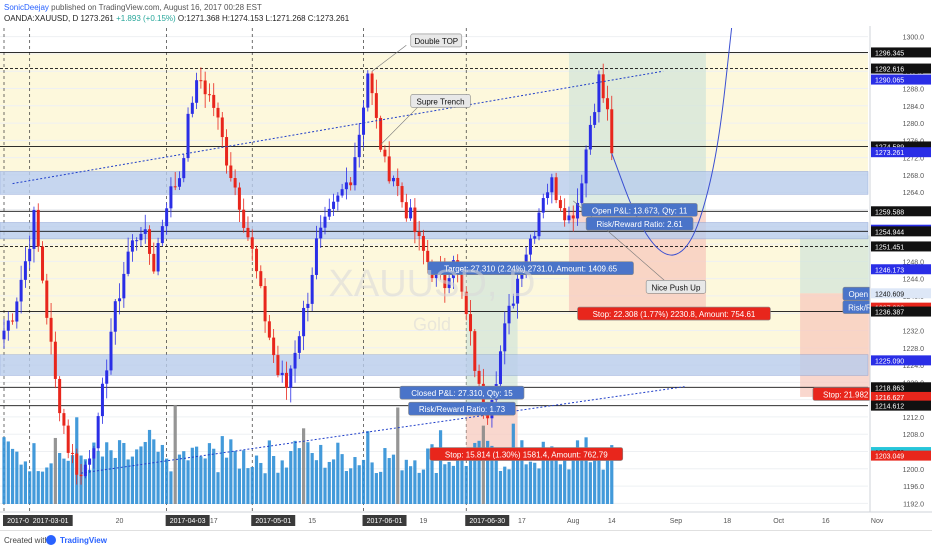  What do you see at coordinates (432, 325) in the screenshot?
I see `watermark-name: Gold` at bounding box center [432, 325].